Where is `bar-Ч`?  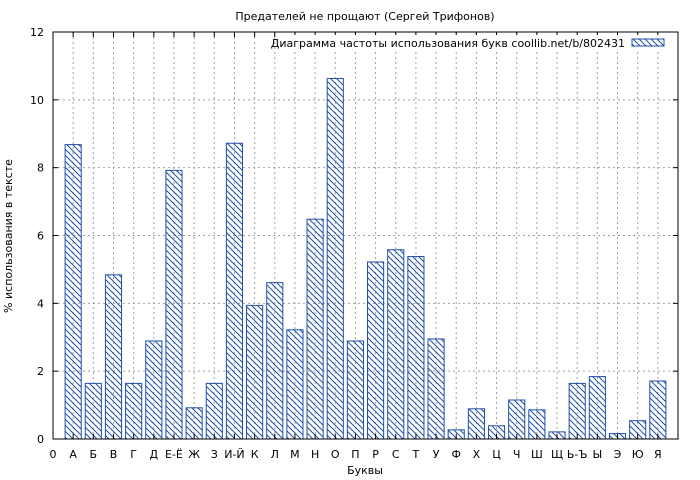 bar-Ч is located at coordinates (517, 419).